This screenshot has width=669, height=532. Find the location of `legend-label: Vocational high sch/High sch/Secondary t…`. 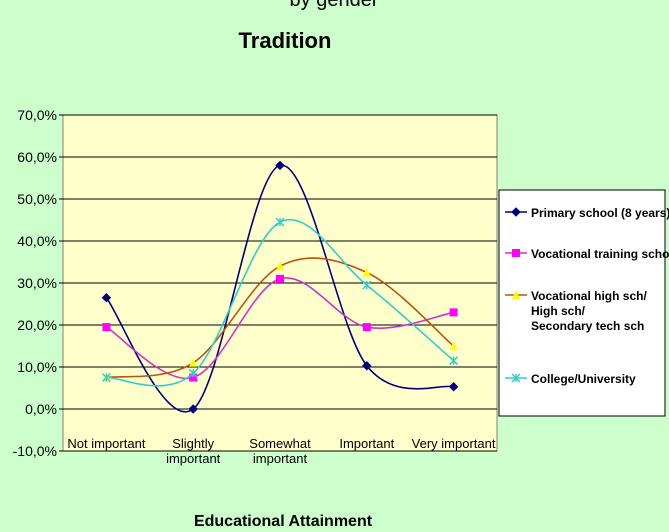

legend-label: Vocational high sch/High sch/Secondary t… is located at coordinates (589, 311).